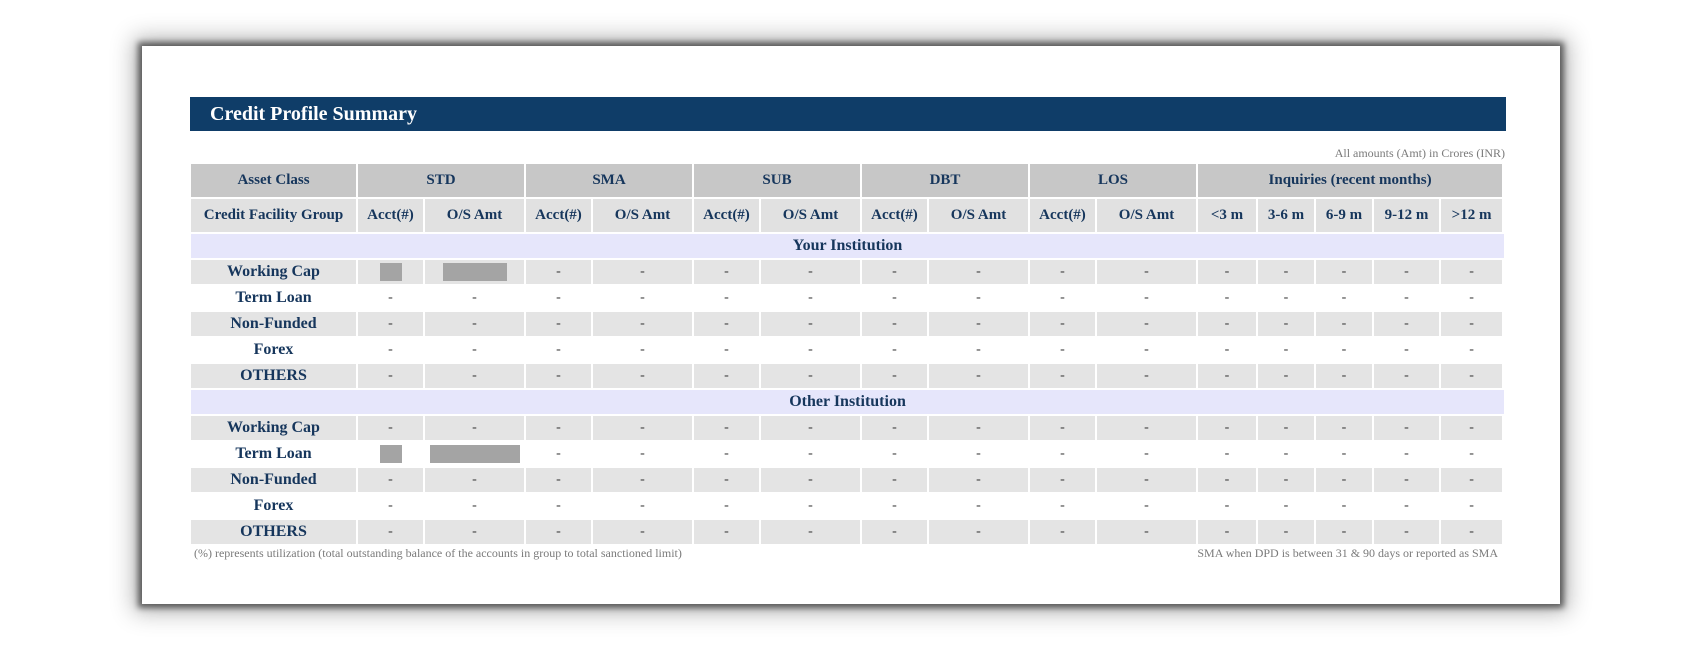  What do you see at coordinates (1287, 216) in the screenshot?
I see `sub-header-cell: 3-6 m` at bounding box center [1287, 216].